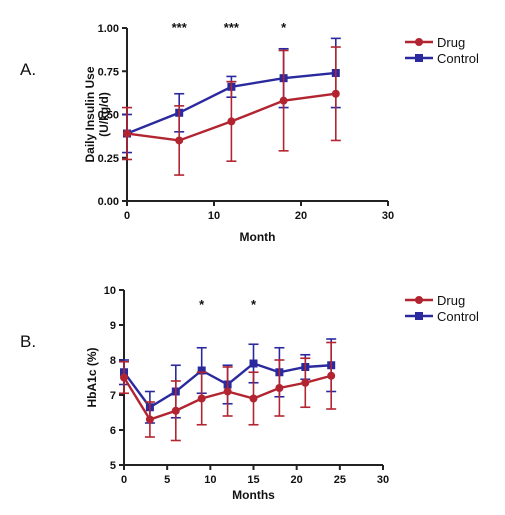  Describe the element at coordinates (419, 316) in the screenshot. I see `panel-b-legend-control-marker` at that location.